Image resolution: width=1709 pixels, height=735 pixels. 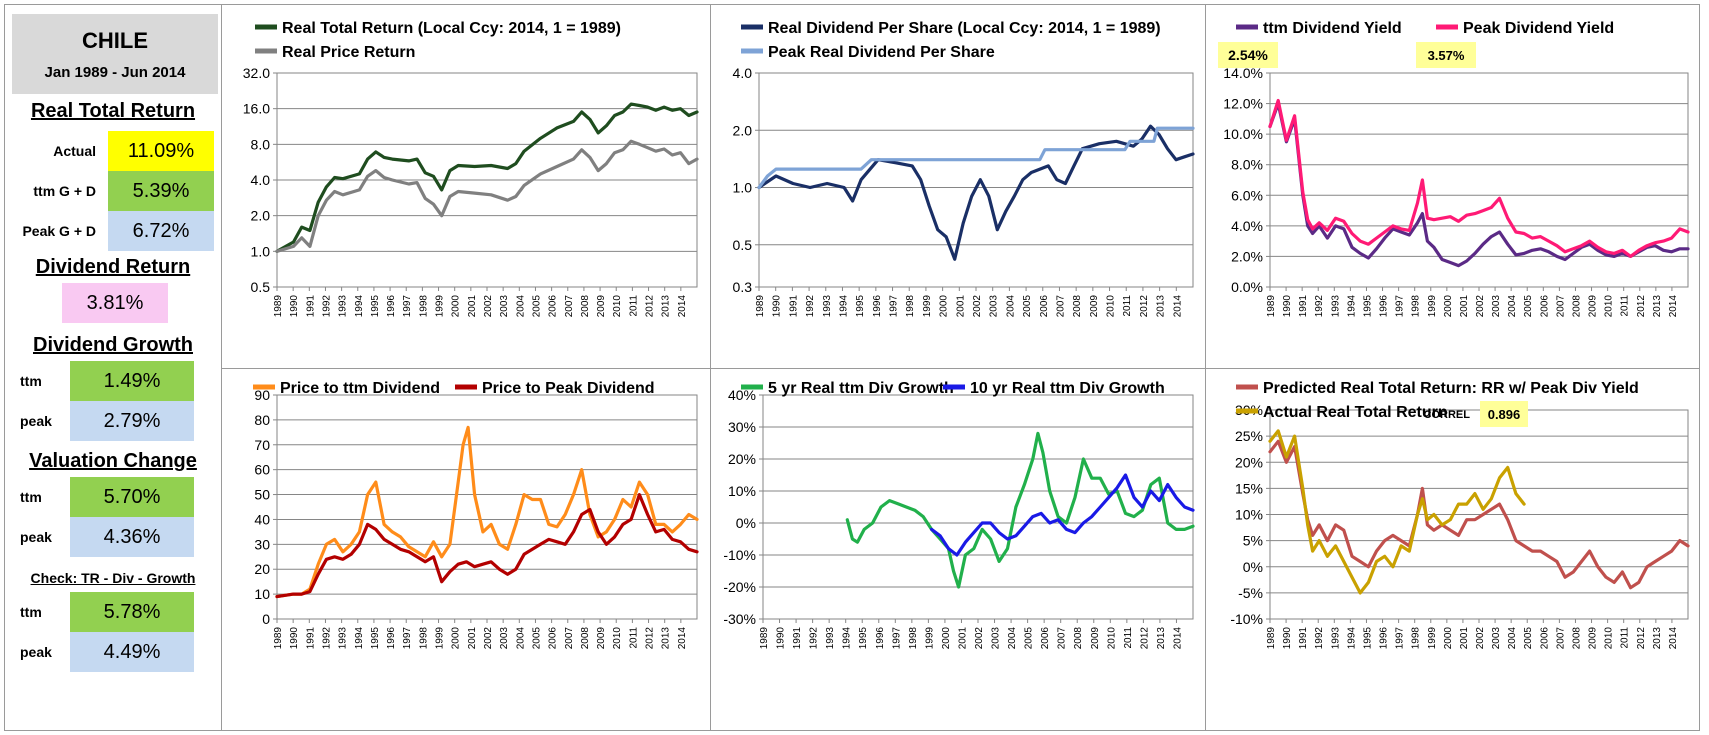 What do you see at coordinates (743, 73) in the screenshot?
I see `y-tick-label: 4.0` at bounding box center [743, 73].